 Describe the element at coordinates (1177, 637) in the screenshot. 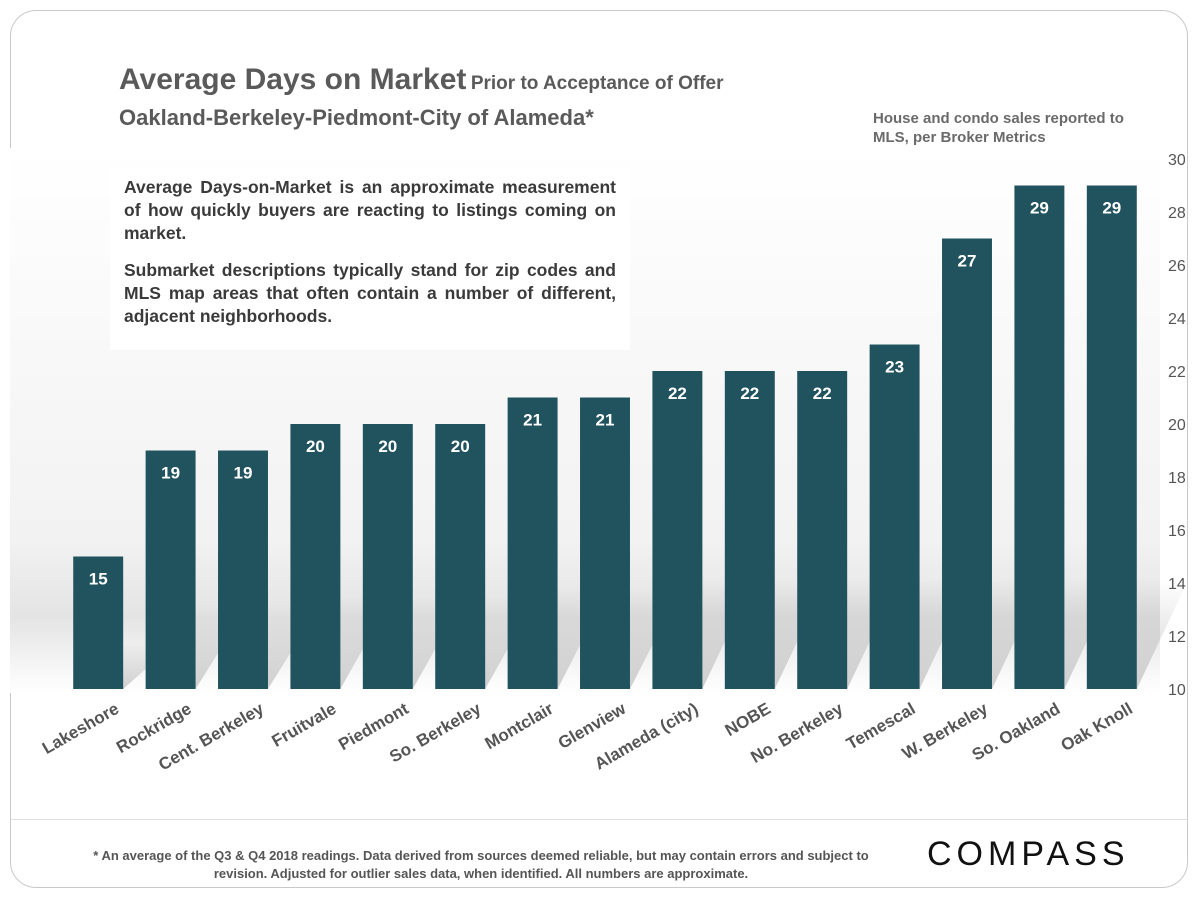

I see `y-tick-label: 12` at that location.